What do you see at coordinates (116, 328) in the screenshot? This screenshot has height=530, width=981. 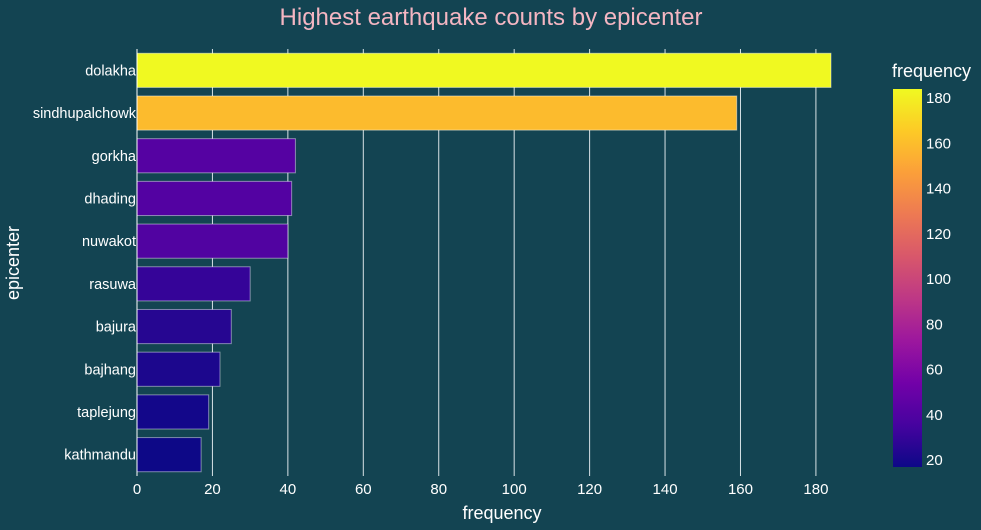 I see `y-tick-label-bajura: bajura` at bounding box center [116, 328].